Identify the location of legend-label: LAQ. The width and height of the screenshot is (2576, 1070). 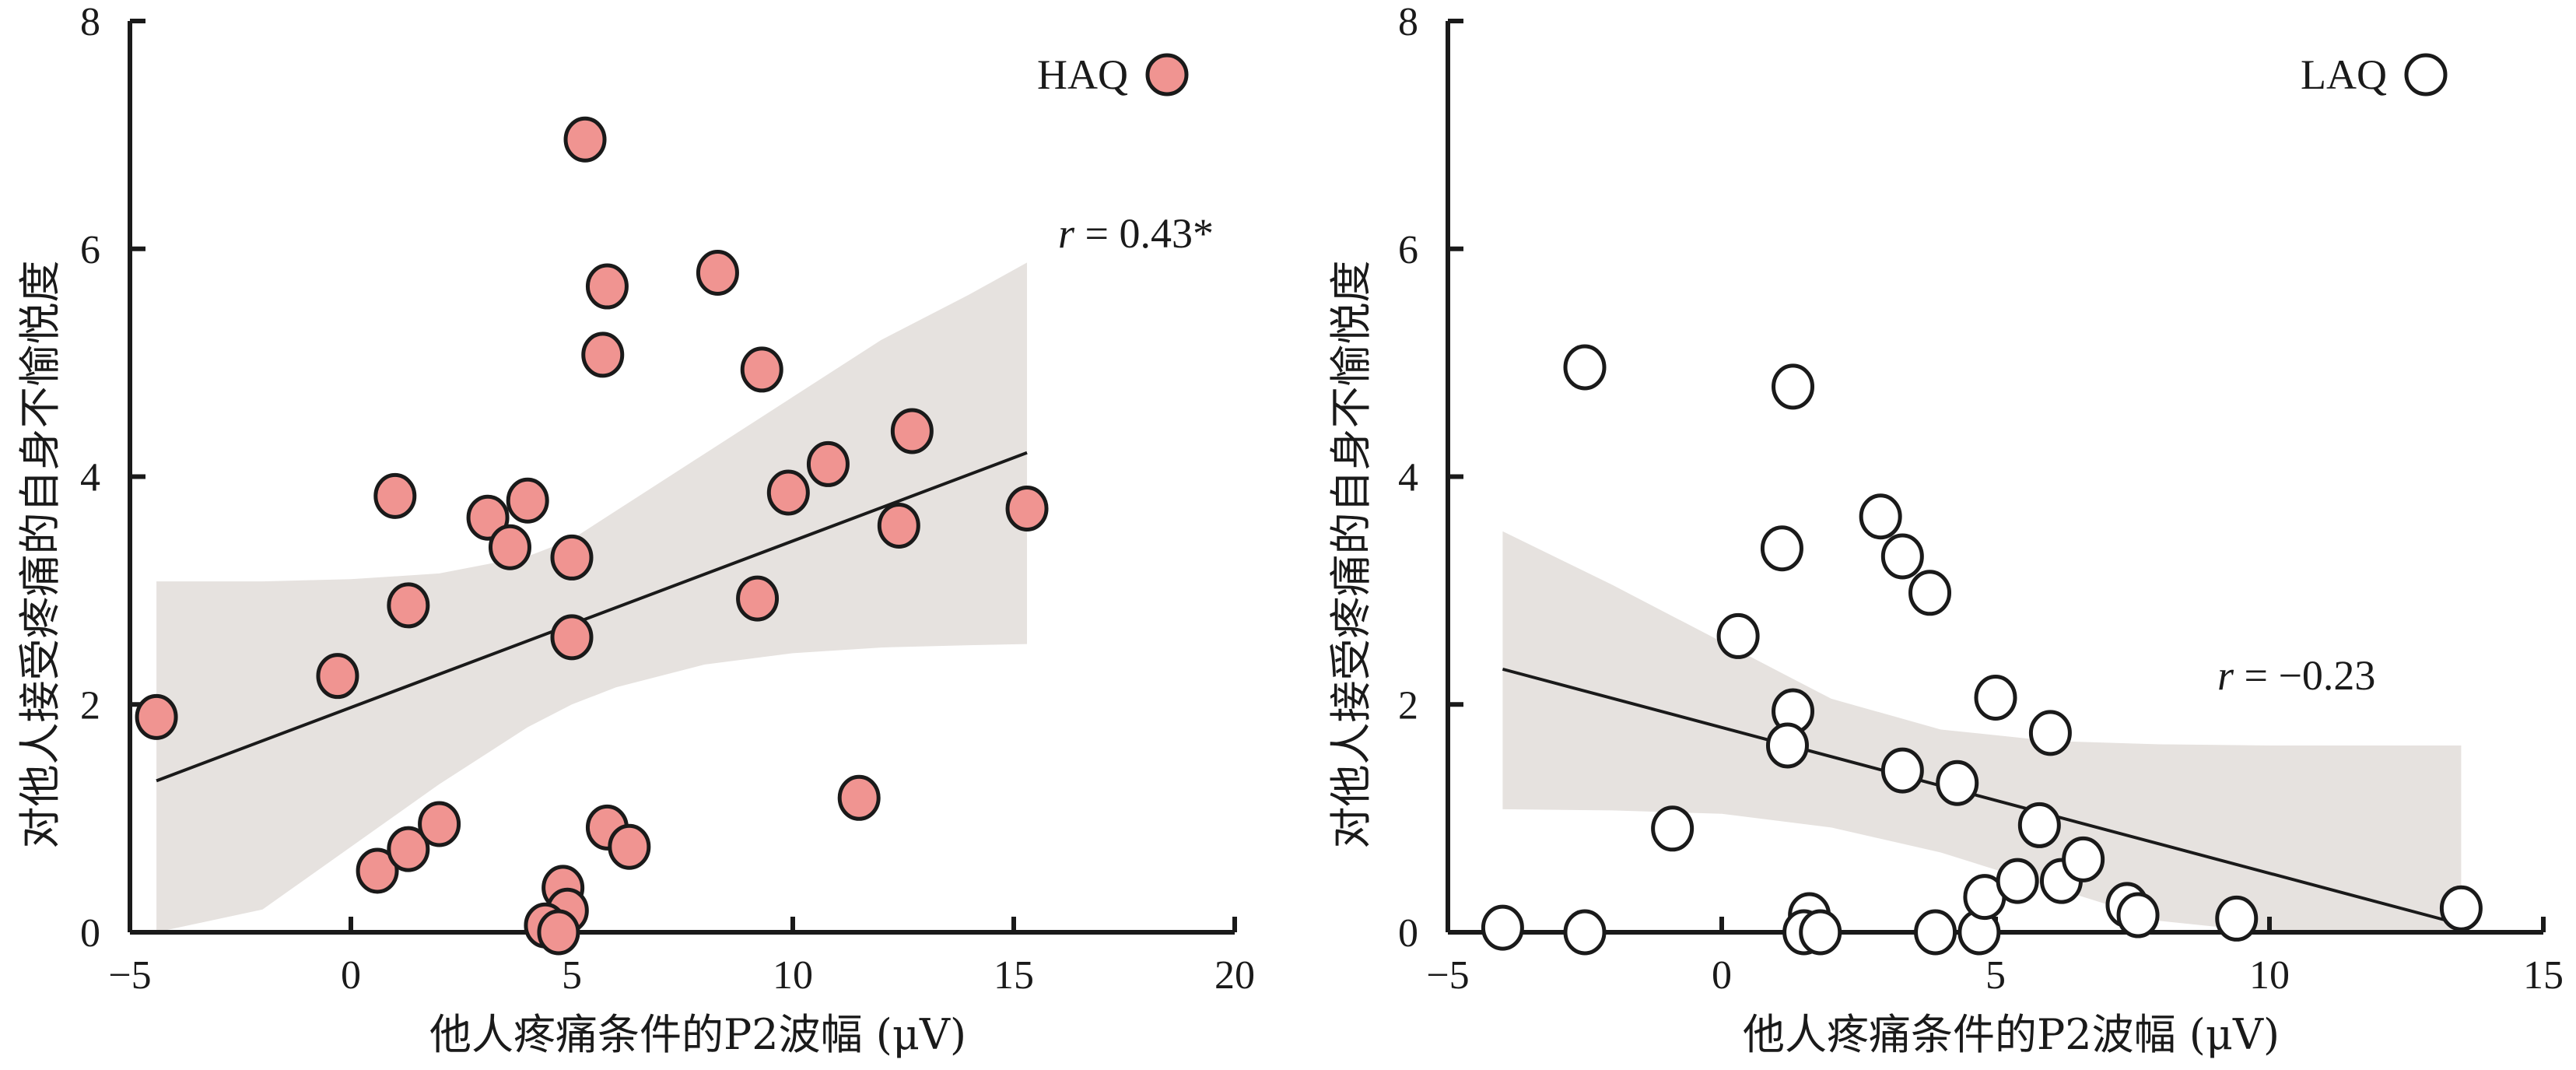
(2344, 75).